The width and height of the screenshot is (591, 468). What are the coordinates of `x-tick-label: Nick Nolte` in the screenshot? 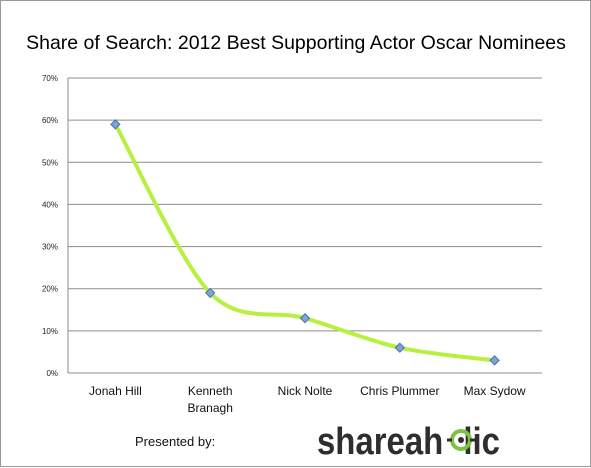 It's located at (305, 391).